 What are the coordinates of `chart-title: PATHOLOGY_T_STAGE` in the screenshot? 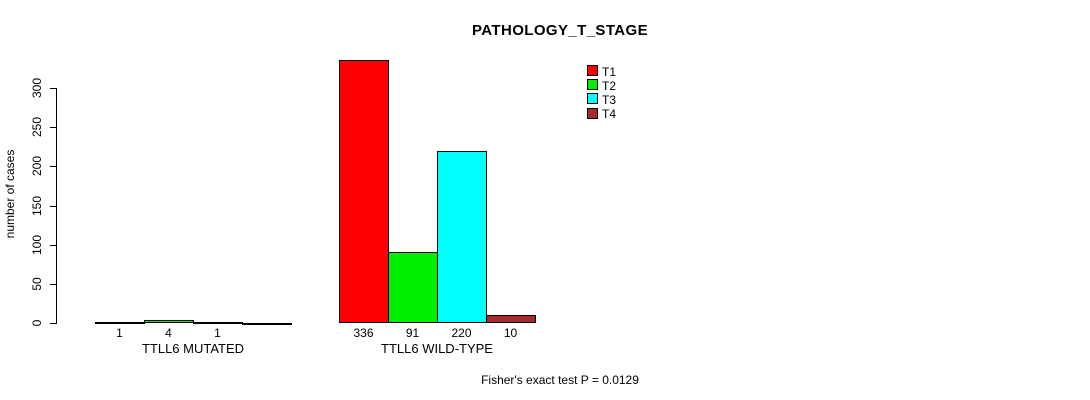 It's located at (560, 30).